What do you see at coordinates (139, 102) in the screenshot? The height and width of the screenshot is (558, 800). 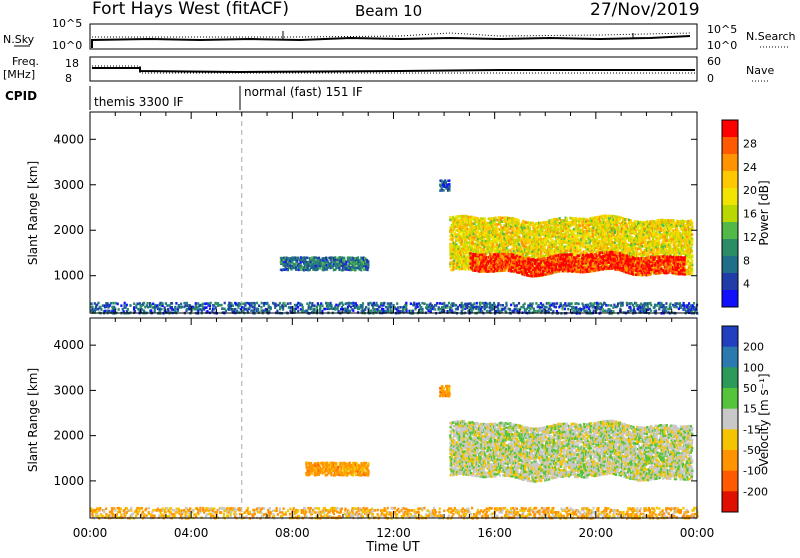 I see `cpid-segment-themis: themis 3300 IF` at bounding box center [139, 102].